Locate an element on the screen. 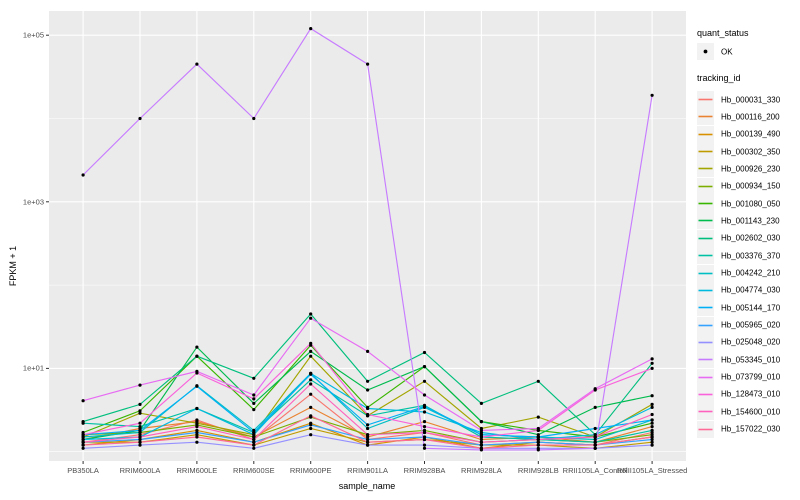 This screenshot has width=800, height=500. x-tick-label-RRIM928LB: RRIM928LB is located at coordinates (538, 470).